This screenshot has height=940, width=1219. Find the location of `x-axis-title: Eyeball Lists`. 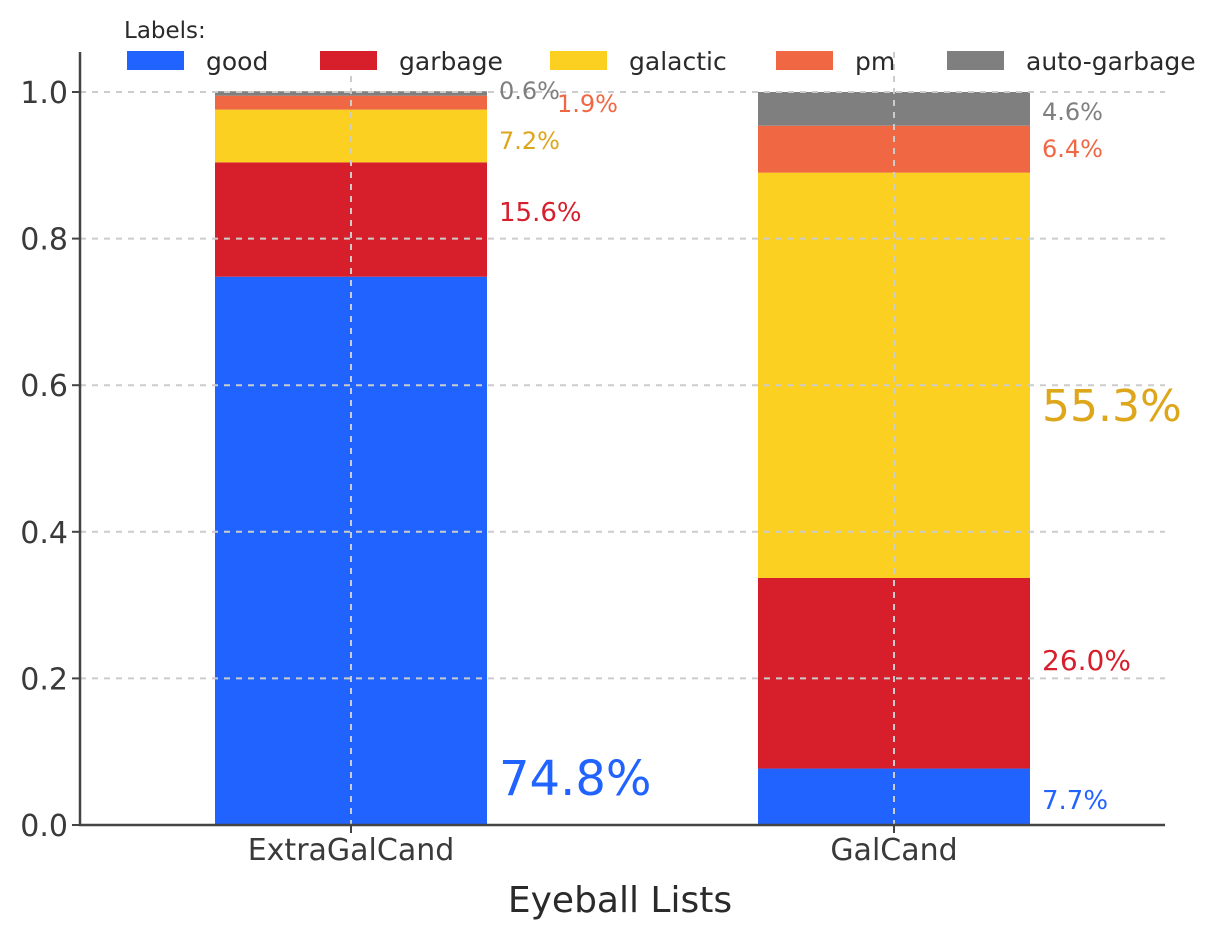

x-axis-title: Eyeball Lists is located at coordinates (620, 900).